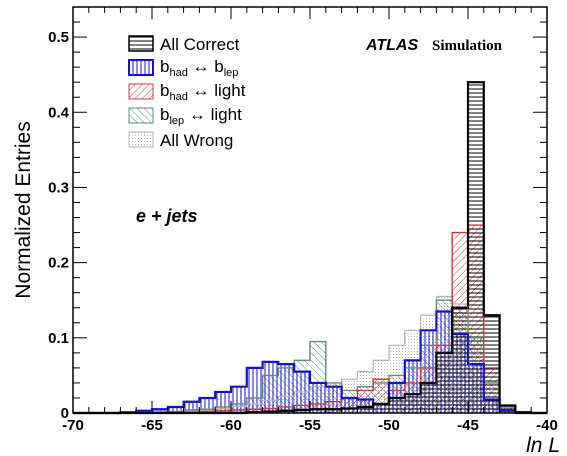 The image size is (567, 456). What do you see at coordinates (167, 216) in the screenshot?
I see `channel-label: e + jets` at bounding box center [167, 216].